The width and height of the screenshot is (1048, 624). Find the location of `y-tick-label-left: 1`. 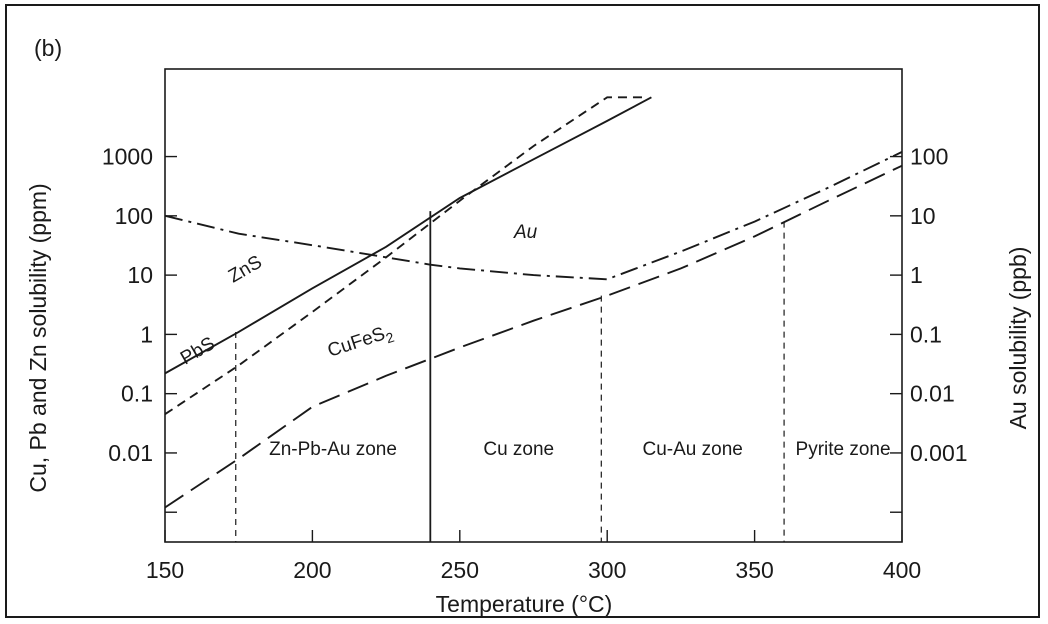

y-tick-label-left: 1 is located at coordinates (146, 334).